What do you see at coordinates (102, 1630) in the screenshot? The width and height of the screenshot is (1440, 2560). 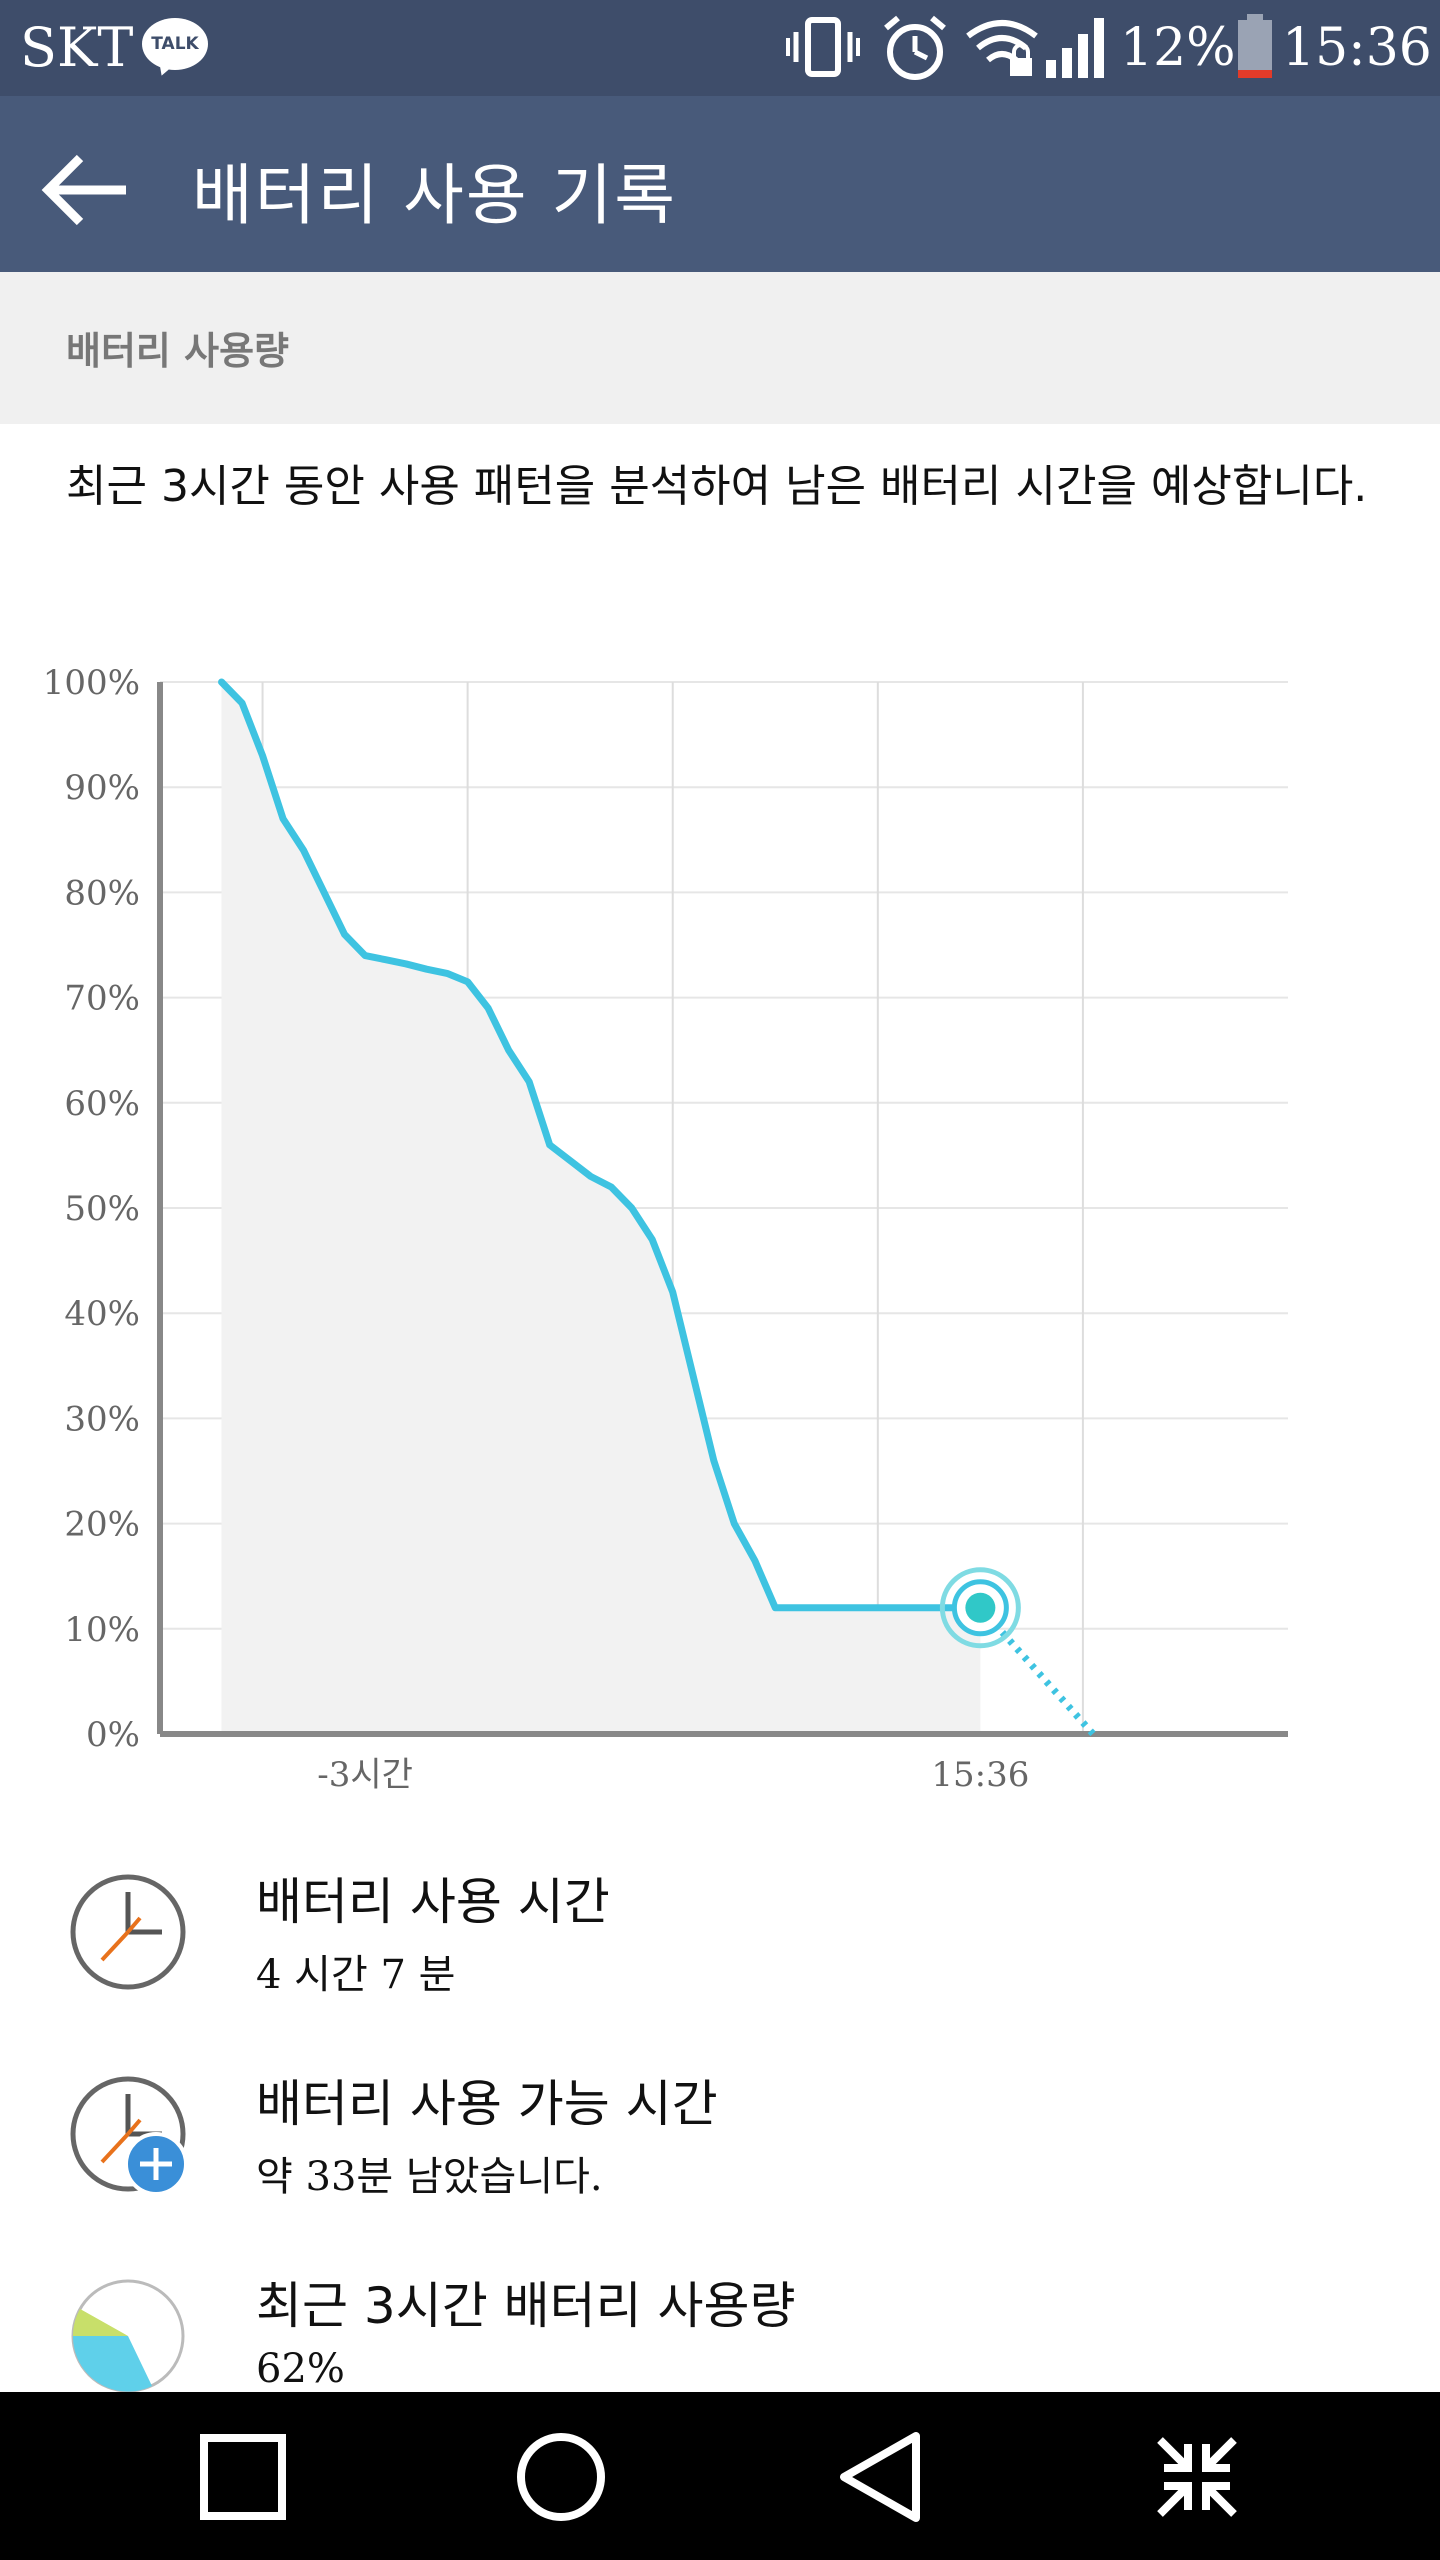 I see `y-tick-label: 10%` at bounding box center [102, 1630].